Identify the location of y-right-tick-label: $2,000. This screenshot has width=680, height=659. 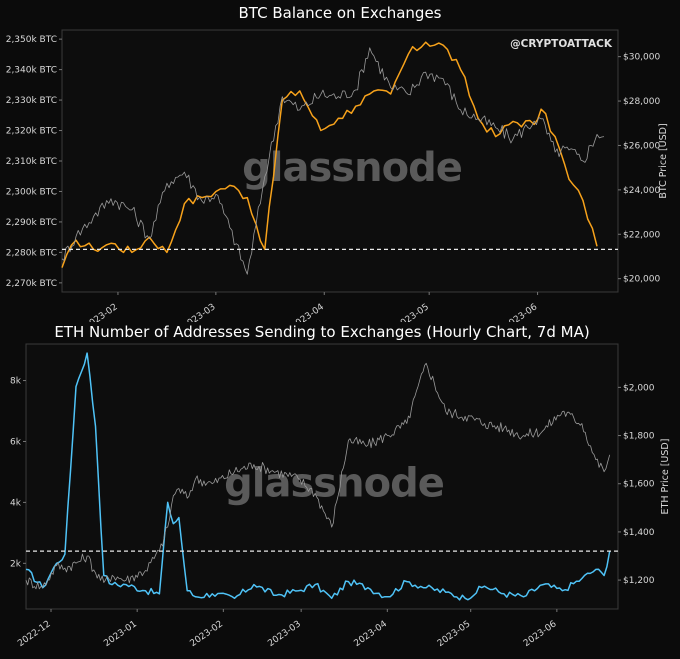
(639, 388).